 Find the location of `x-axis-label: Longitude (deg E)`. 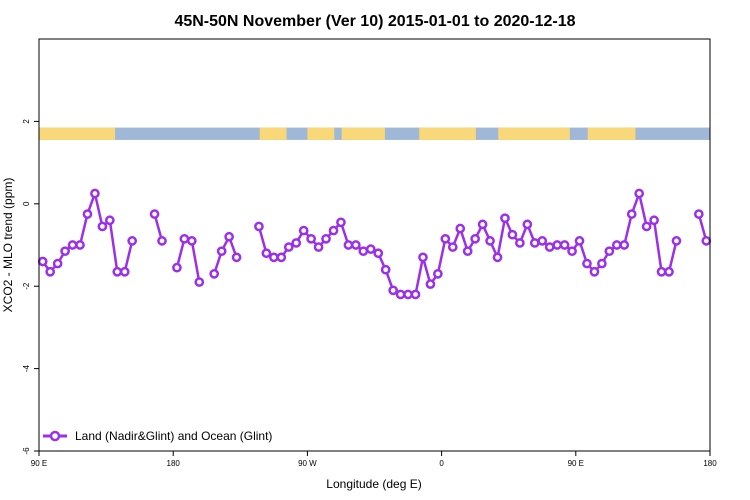

x-axis-label: Longitude (deg E) is located at coordinates (373, 484).